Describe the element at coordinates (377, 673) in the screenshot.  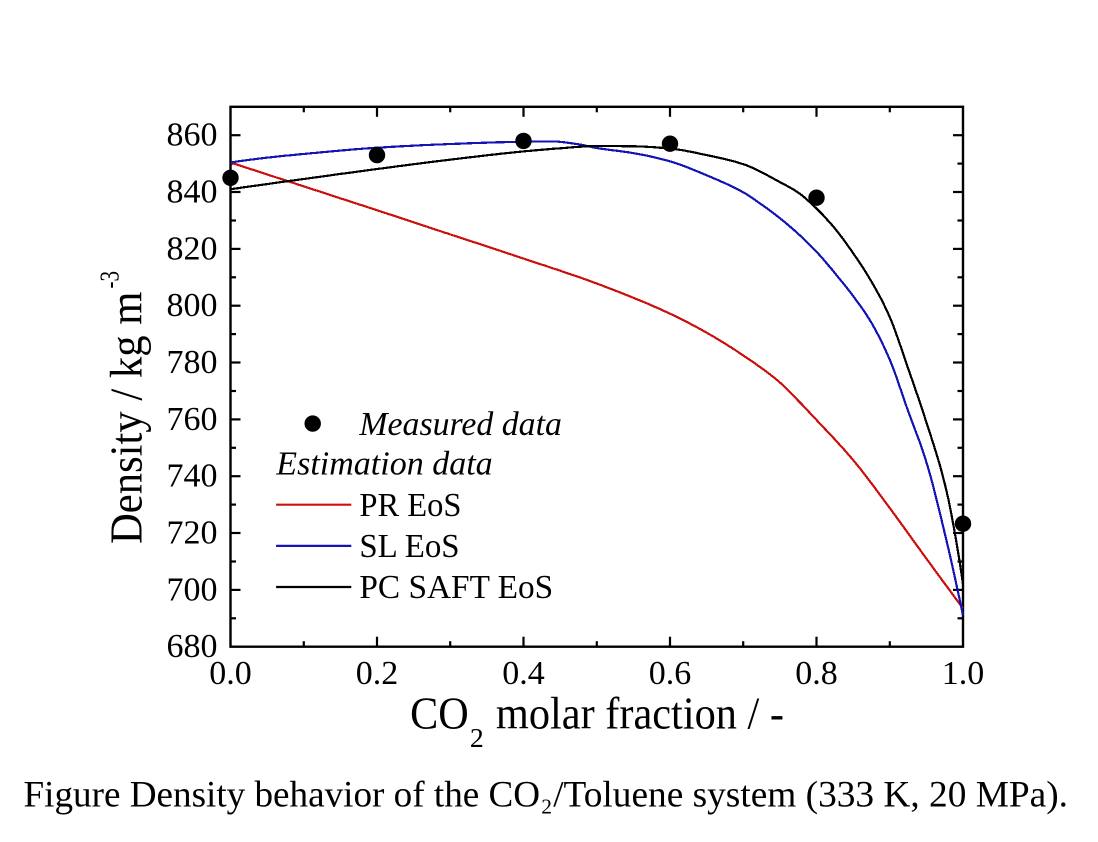
I see `svg-text: 0.2` at that location.